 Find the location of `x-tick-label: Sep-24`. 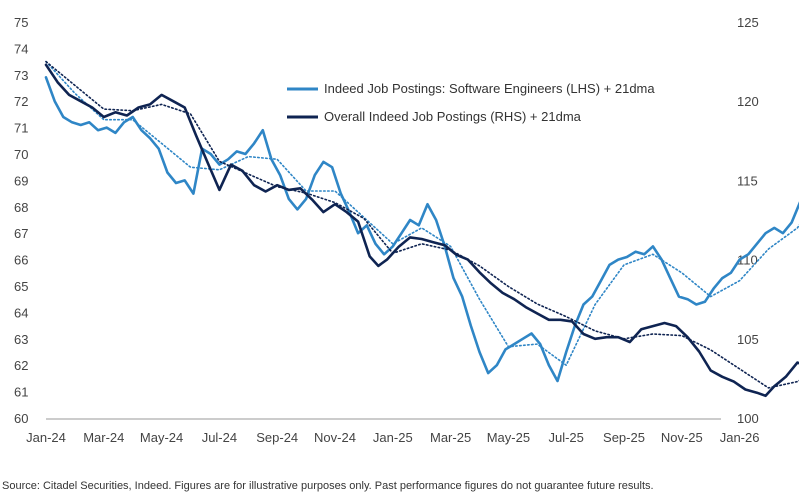

x-tick-label: Sep-24 is located at coordinates (277, 437).